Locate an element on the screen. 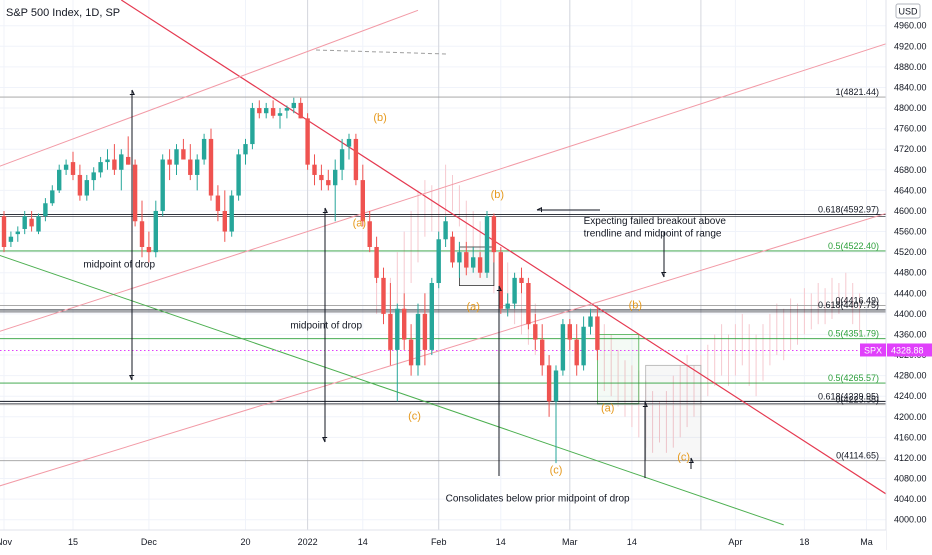 The image size is (932, 555). dashed-projection is located at coordinates (381, 52).